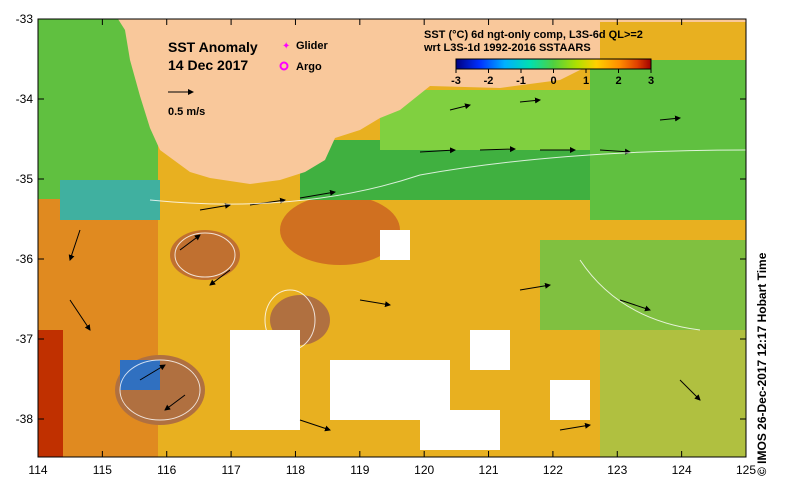 Image resolution: width=790 pixels, height=492 pixels. What do you see at coordinates (553, 64) in the screenshot?
I see `colorbar` at bounding box center [553, 64].